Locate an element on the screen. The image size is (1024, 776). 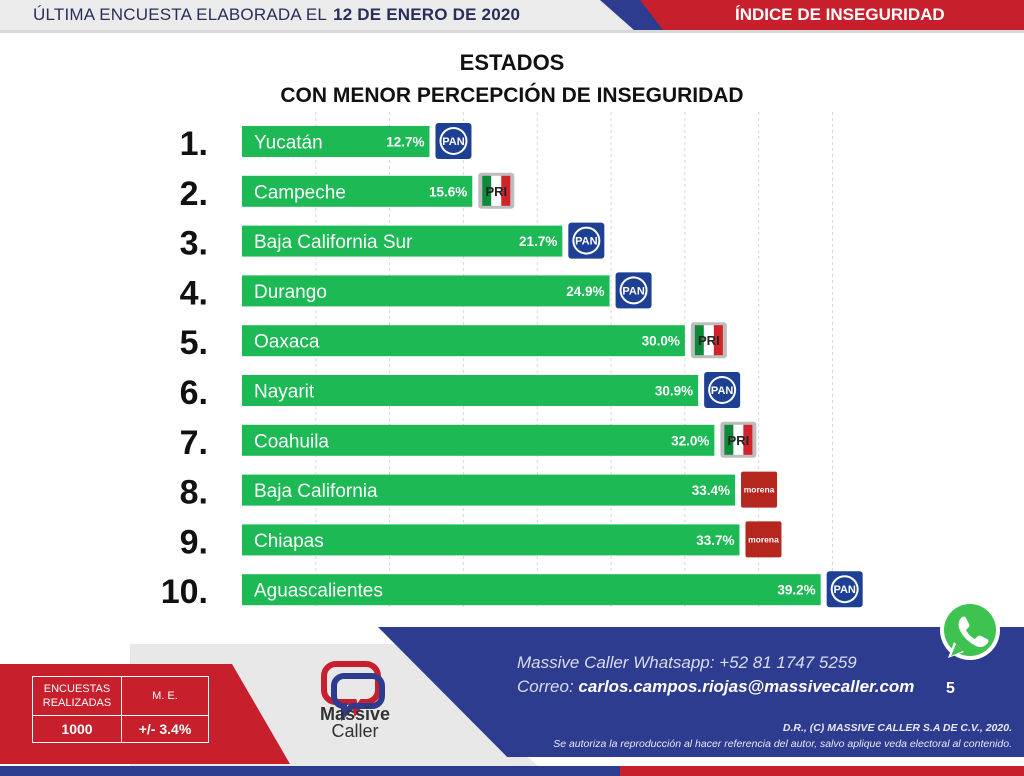
massive-caller-logo-icon is located at coordinates (353, 691).